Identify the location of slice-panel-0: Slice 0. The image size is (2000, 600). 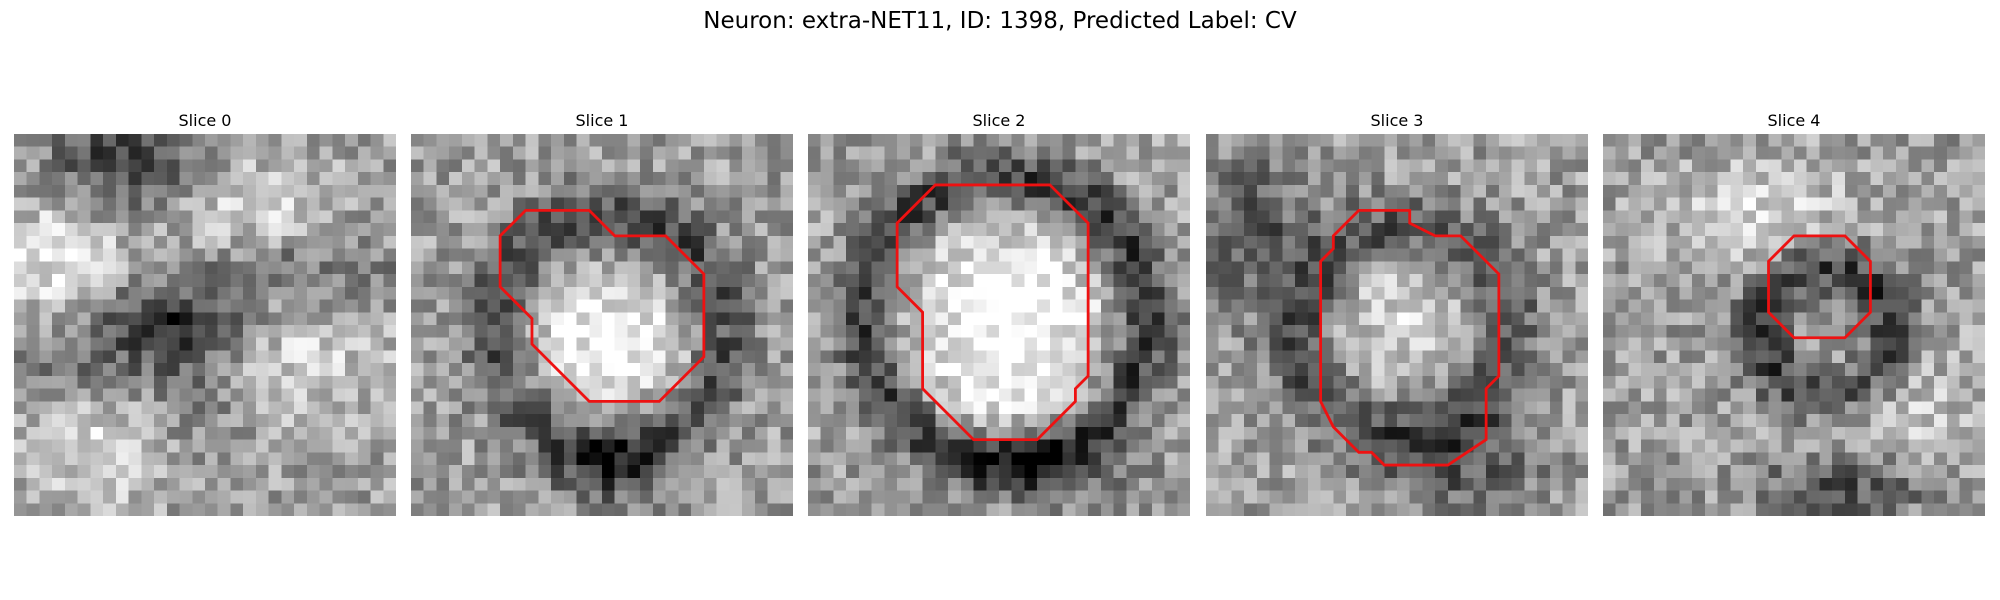
(205, 312).